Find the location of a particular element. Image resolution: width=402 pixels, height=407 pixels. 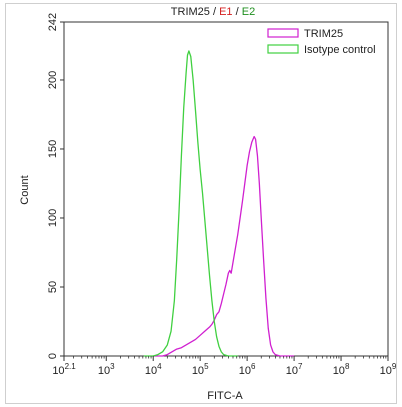

x-tick-label: 102.1 is located at coordinates (64, 369).